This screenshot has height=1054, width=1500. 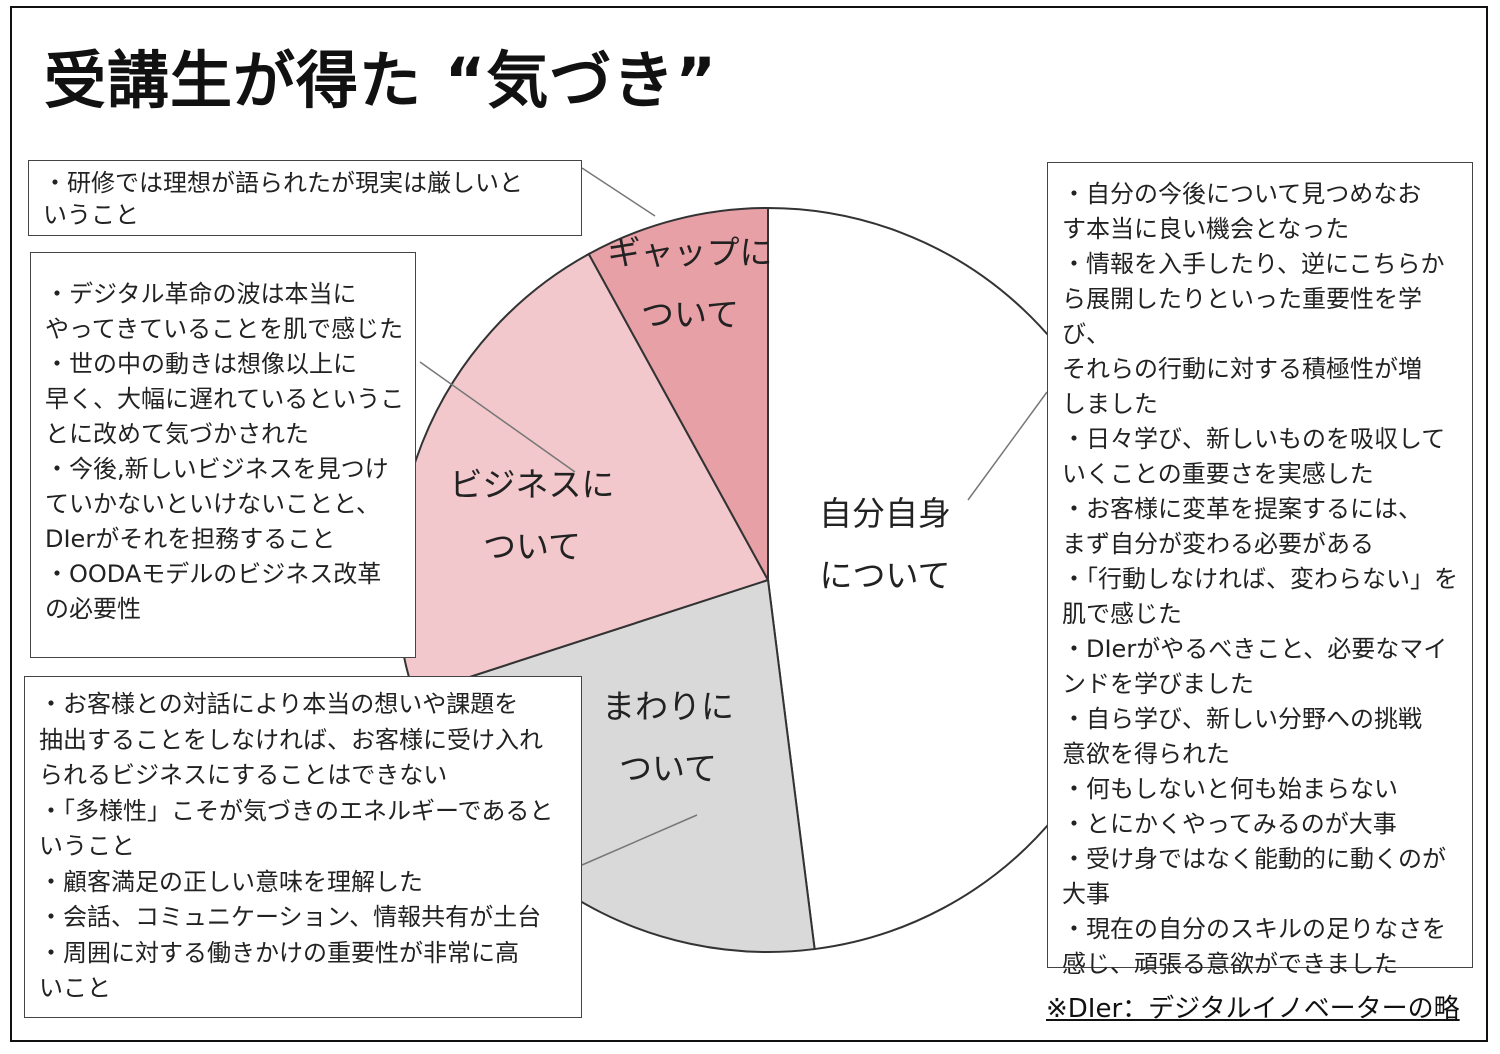 I want to click on callout-self-line: ・「行動しなければ、変わらない」を, so click(x=1260, y=579).